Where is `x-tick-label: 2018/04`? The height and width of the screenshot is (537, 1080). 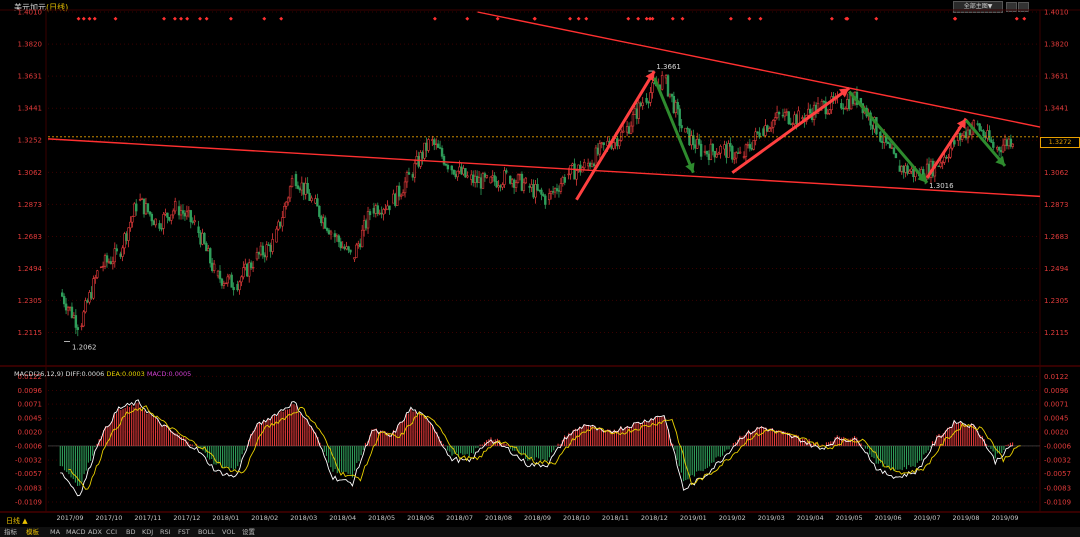 x-tick-label: 2018/04 is located at coordinates (342, 518).